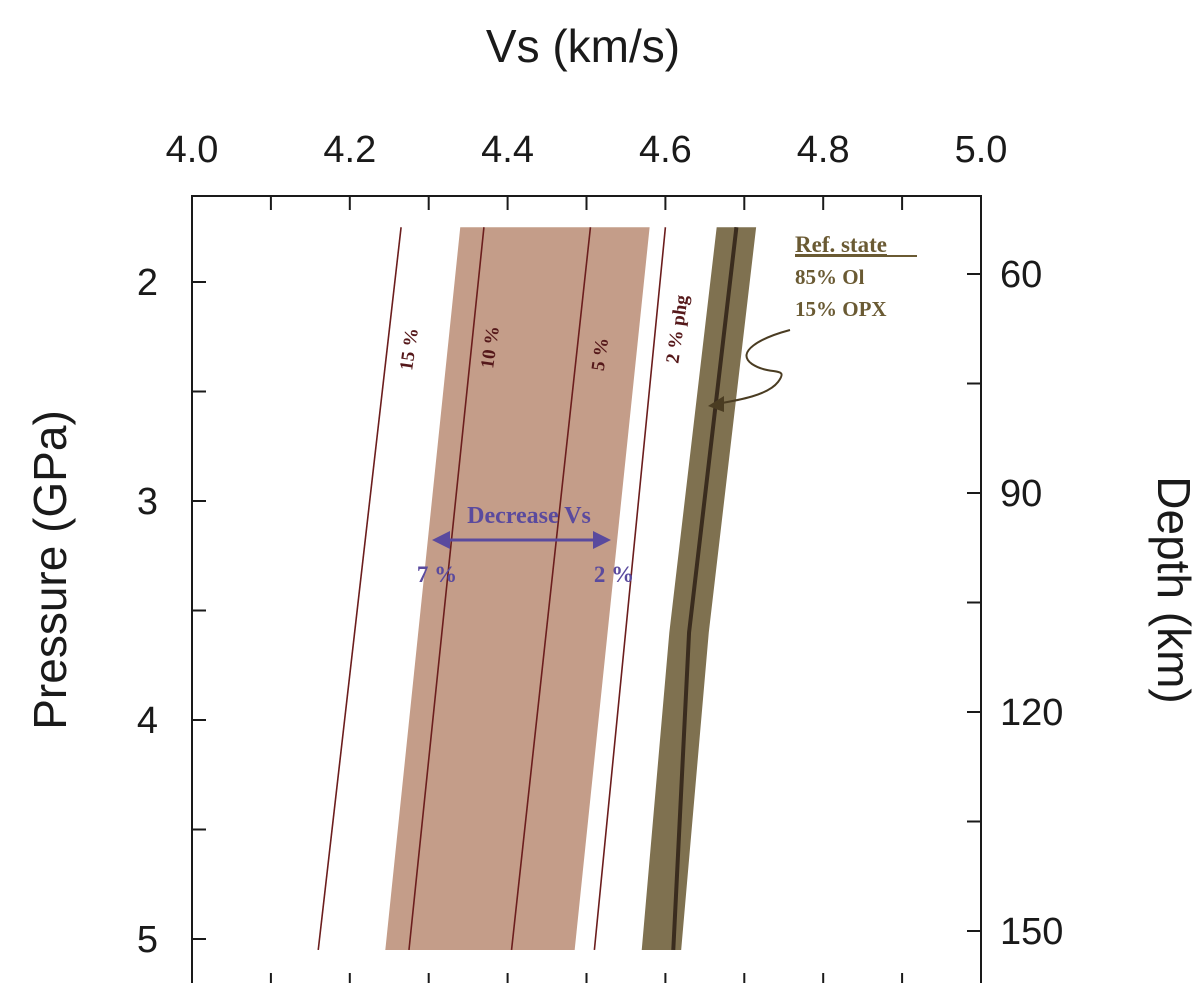  What do you see at coordinates (1021, 494) in the screenshot?
I see `y2-tick-label-1: 90` at bounding box center [1021, 494].